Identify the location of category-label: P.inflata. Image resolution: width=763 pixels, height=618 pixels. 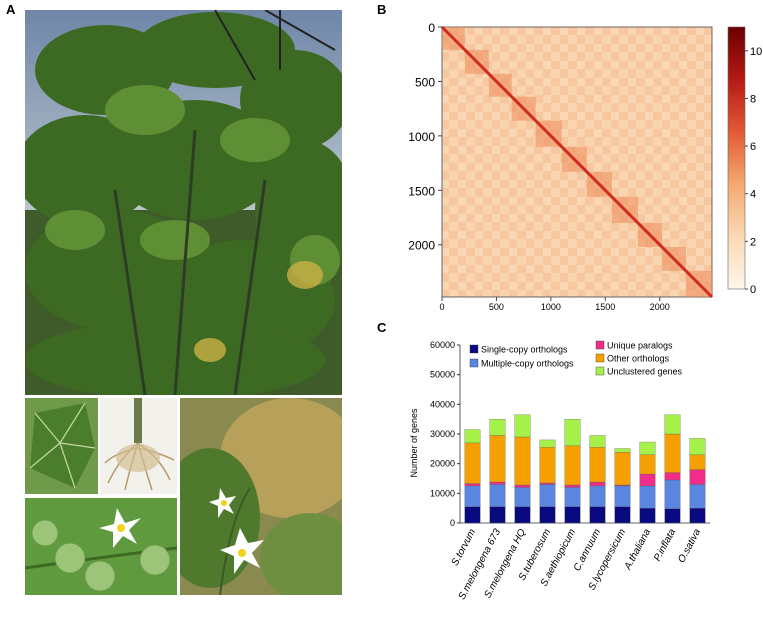
(665, 545).